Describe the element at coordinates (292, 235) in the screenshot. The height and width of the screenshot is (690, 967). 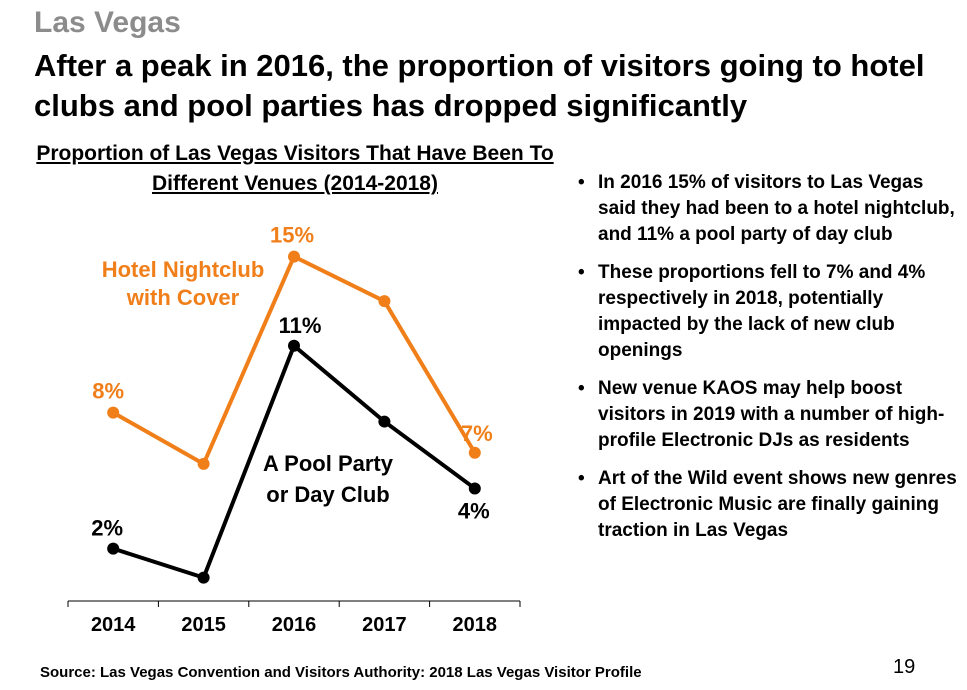
I see `data-label: 15%` at that location.